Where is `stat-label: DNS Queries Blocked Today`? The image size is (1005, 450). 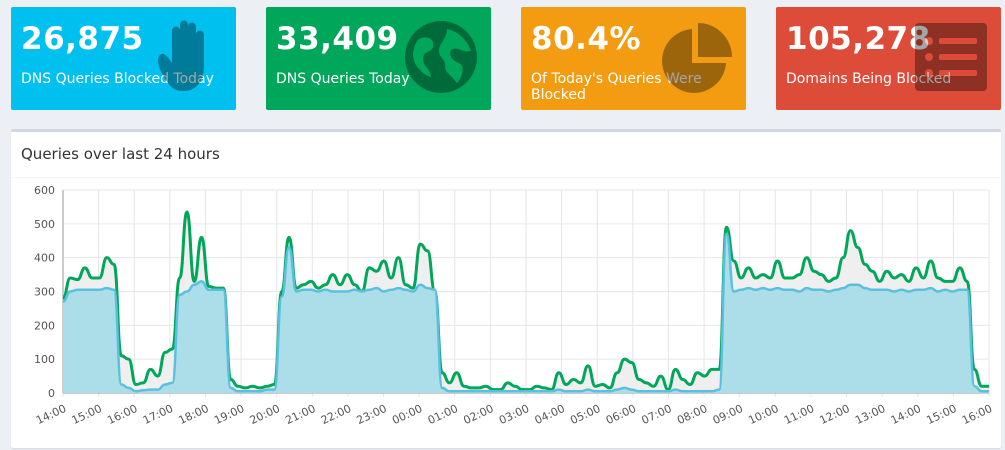
stat-label: DNS Queries Blocked Today is located at coordinates (117, 79).